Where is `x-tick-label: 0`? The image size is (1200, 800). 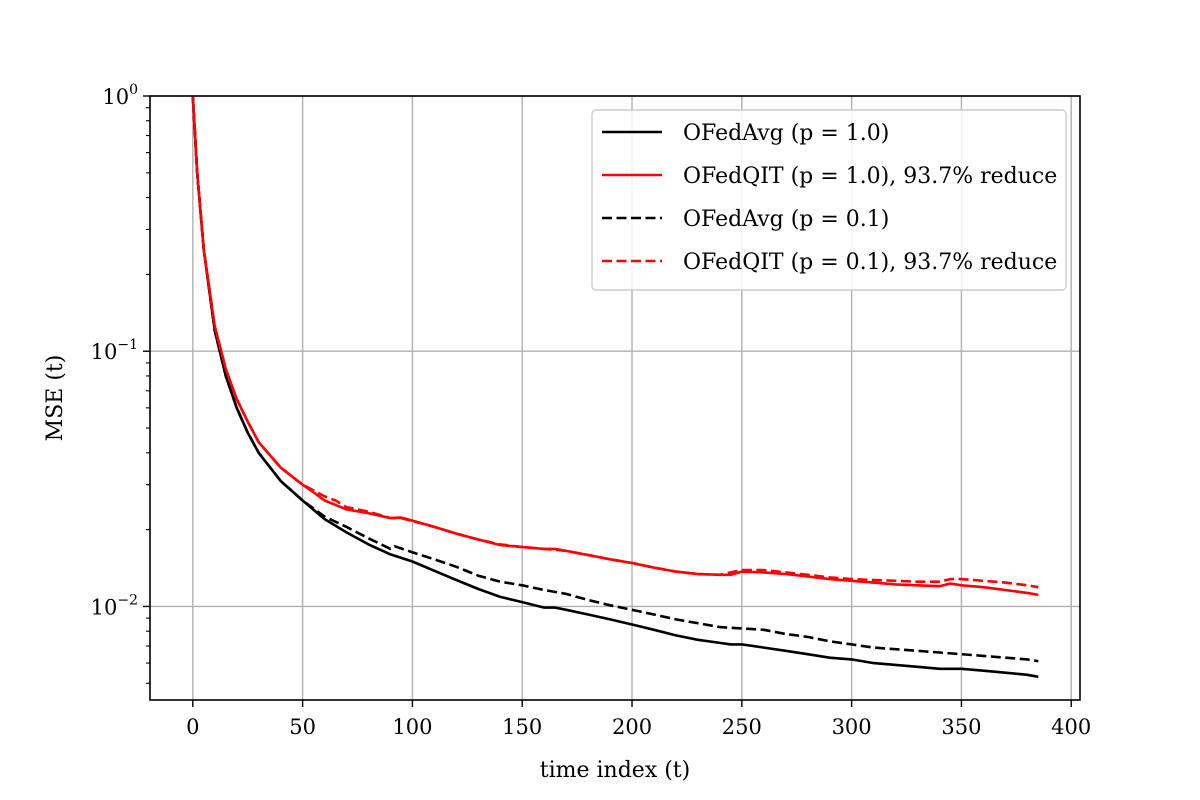 x-tick-label: 0 is located at coordinates (192, 727).